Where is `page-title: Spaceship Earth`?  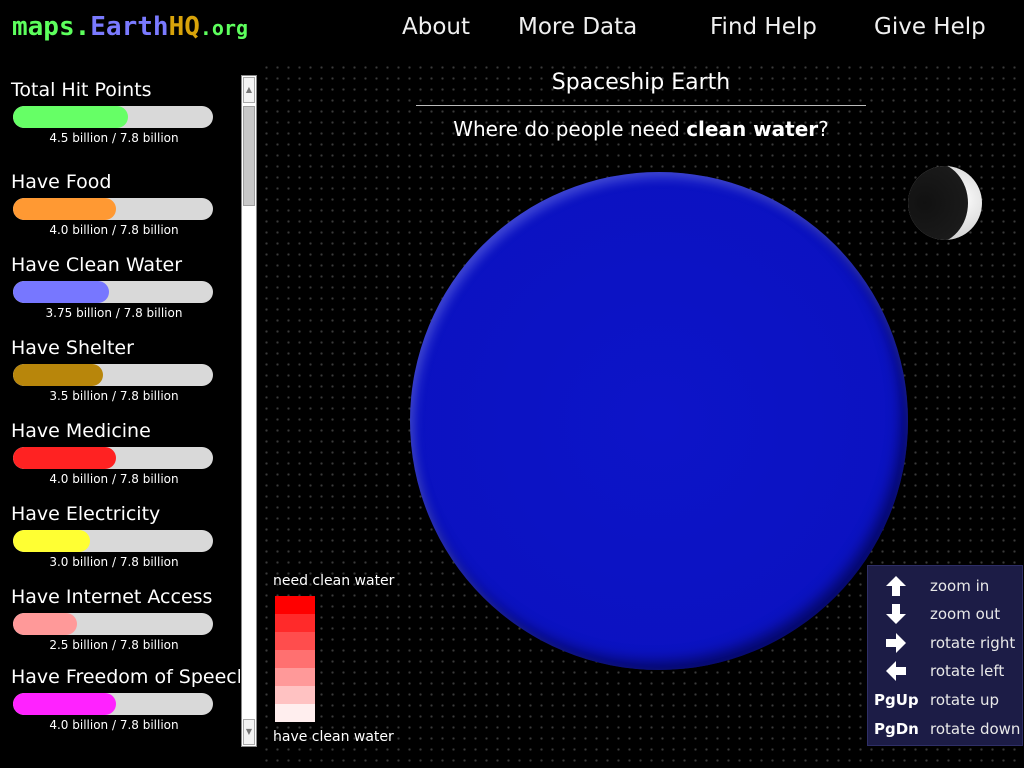 page-title: Spaceship Earth is located at coordinates (641, 82).